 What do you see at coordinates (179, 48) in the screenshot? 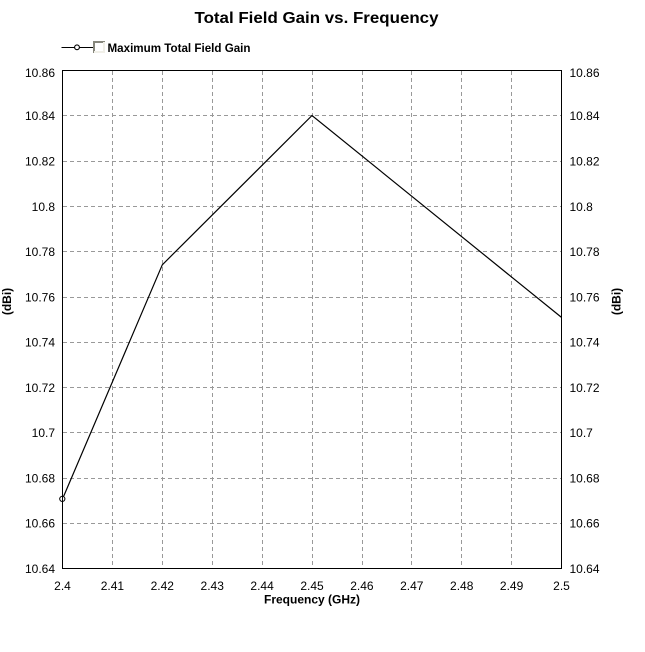
I see `svg-text: Maximum Total Field Gain` at bounding box center [179, 48].